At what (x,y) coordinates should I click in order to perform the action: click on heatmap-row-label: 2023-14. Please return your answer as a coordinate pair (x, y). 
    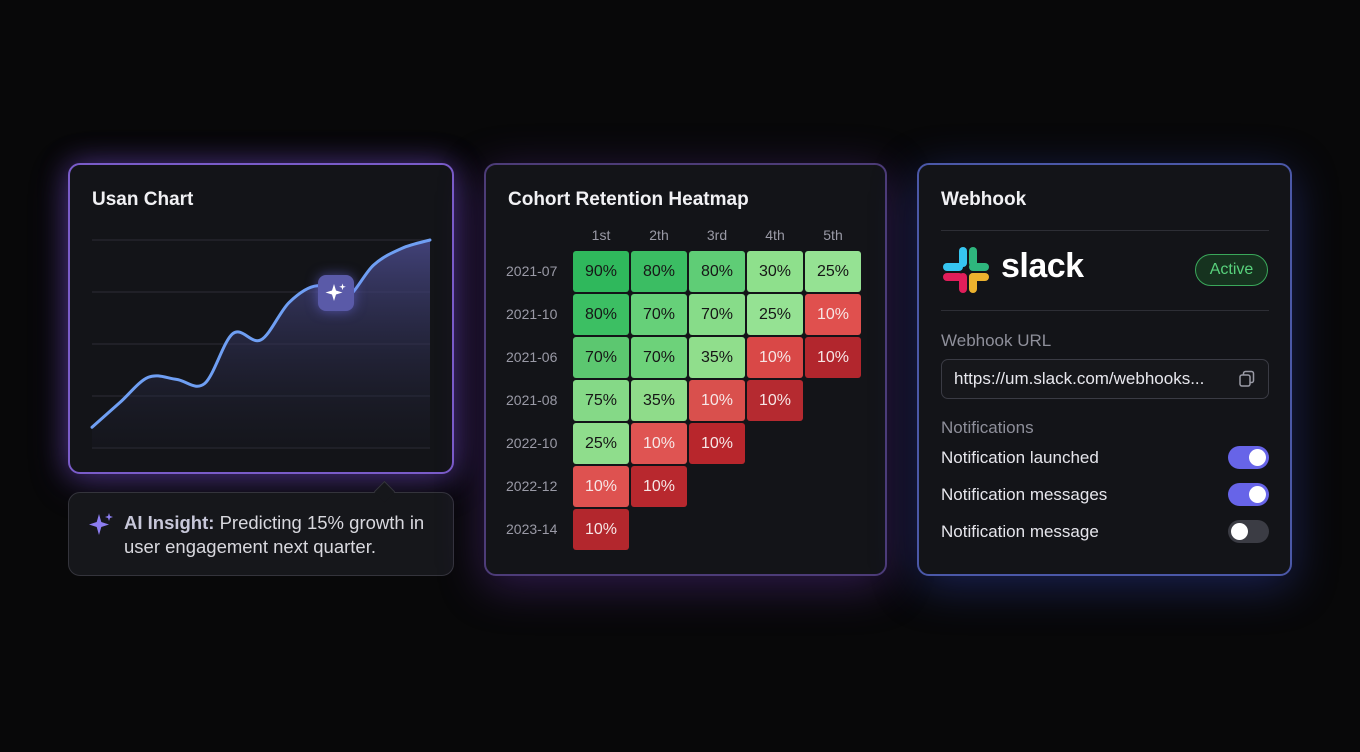
    Looking at the image, I should click on (532, 529).